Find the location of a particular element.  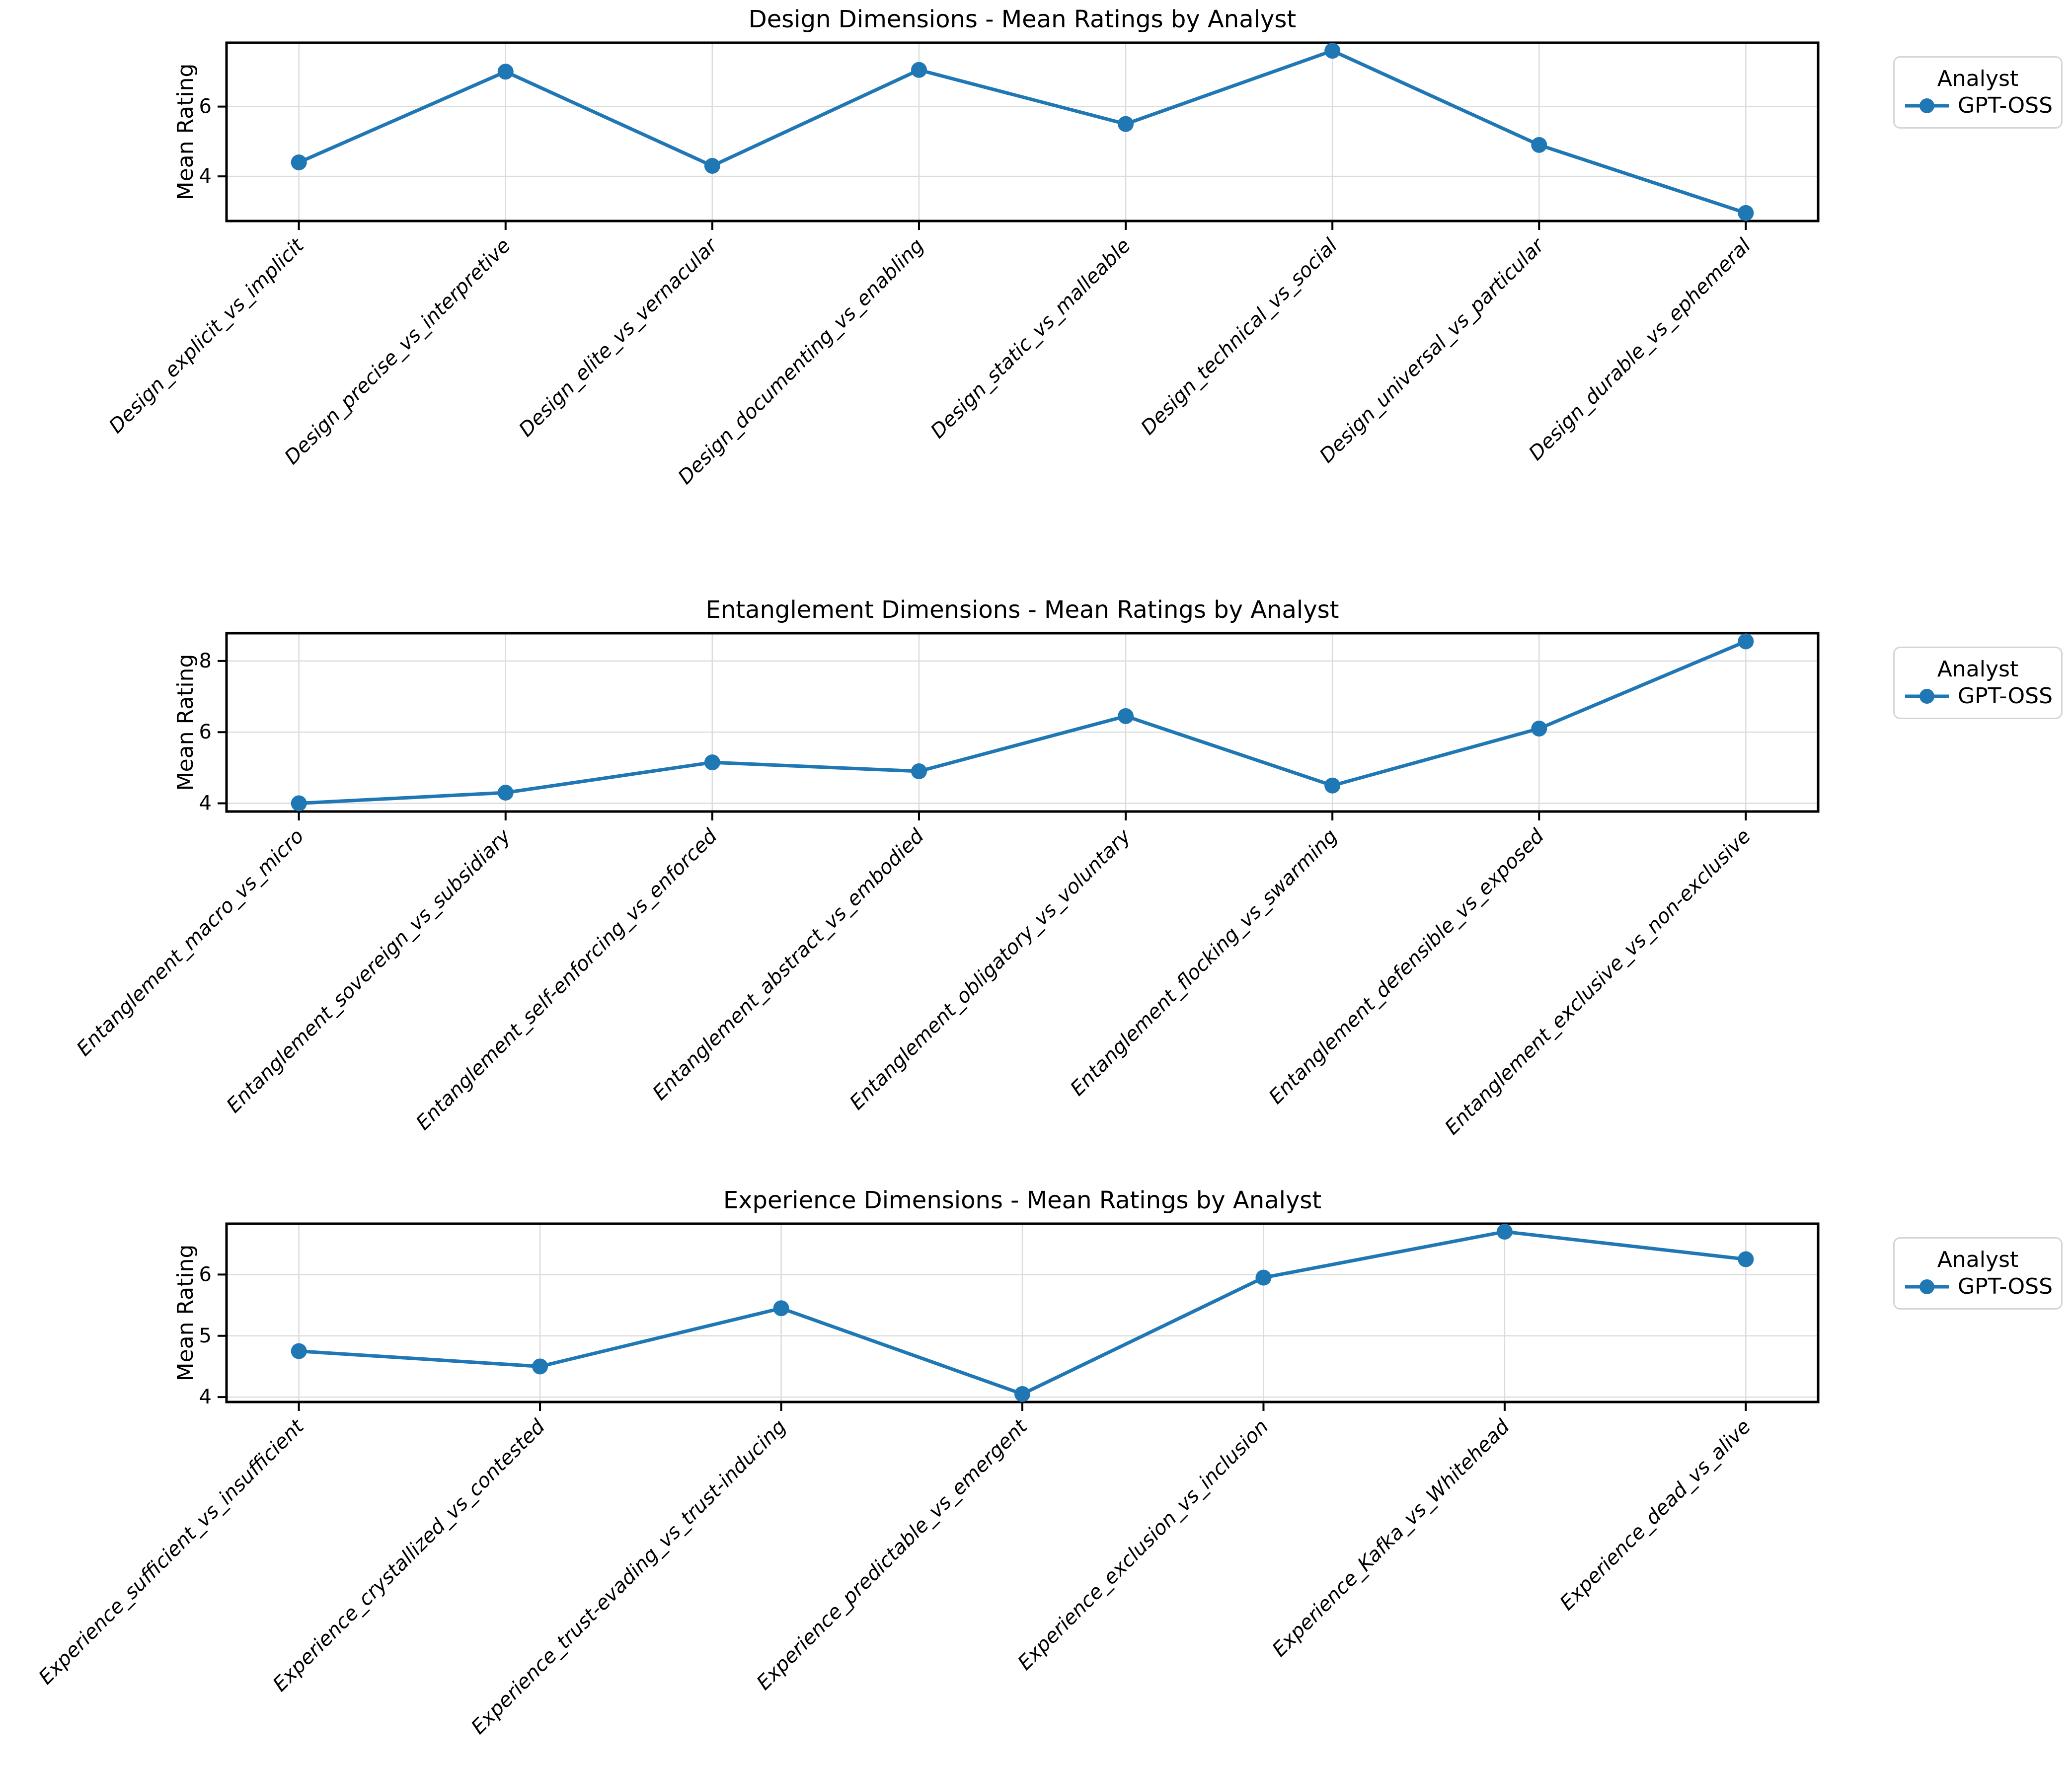

legend-experience: Analyst GPT-OSS is located at coordinates (1978, 1273).